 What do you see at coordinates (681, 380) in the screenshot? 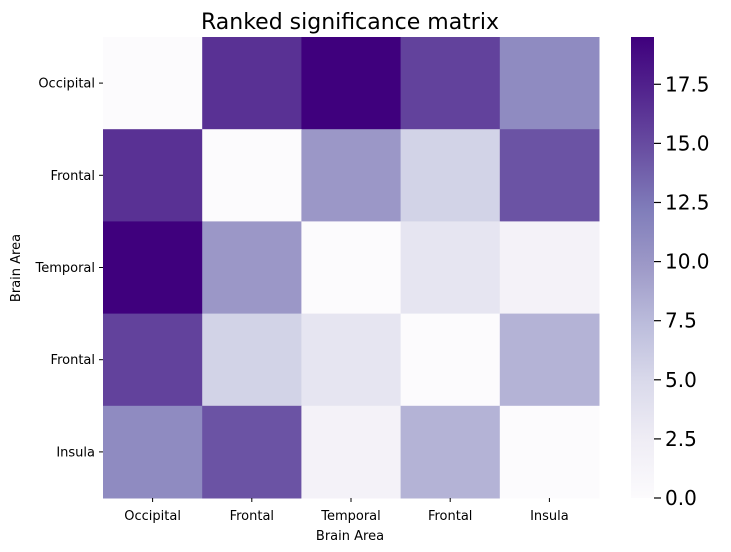
I see `colorbar-tick-label: 5.0` at bounding box center [681, 380].